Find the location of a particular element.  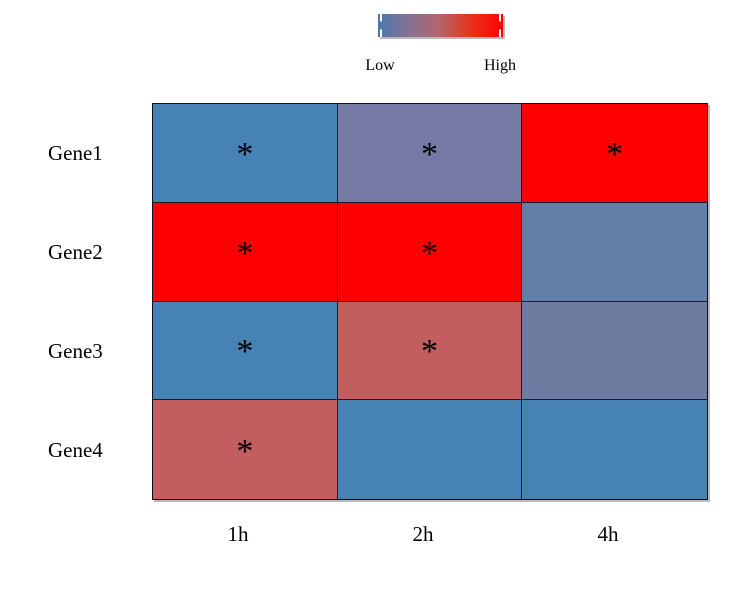

legend-gradient-bar is located at coordinates (440, 25).